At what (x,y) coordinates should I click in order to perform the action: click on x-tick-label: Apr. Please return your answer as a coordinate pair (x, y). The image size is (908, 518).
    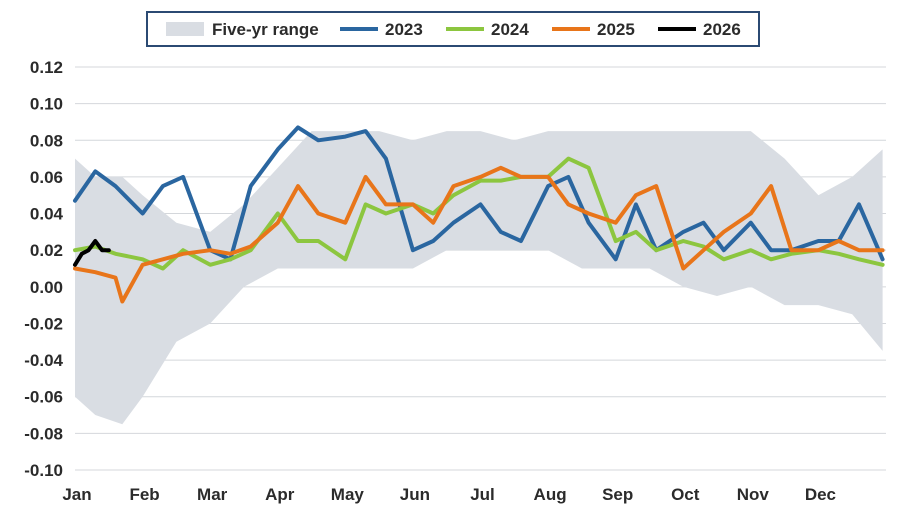
    Looking at the image, I should click on (280, 494).